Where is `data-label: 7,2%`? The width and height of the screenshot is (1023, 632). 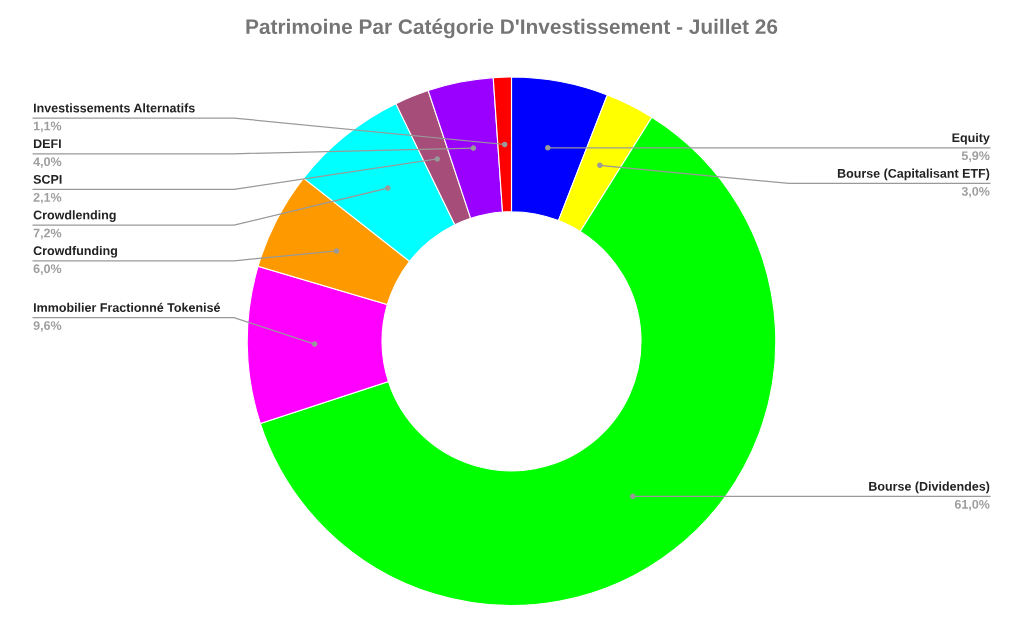 data-label: 7,2% is located at coordinates (47, 234).